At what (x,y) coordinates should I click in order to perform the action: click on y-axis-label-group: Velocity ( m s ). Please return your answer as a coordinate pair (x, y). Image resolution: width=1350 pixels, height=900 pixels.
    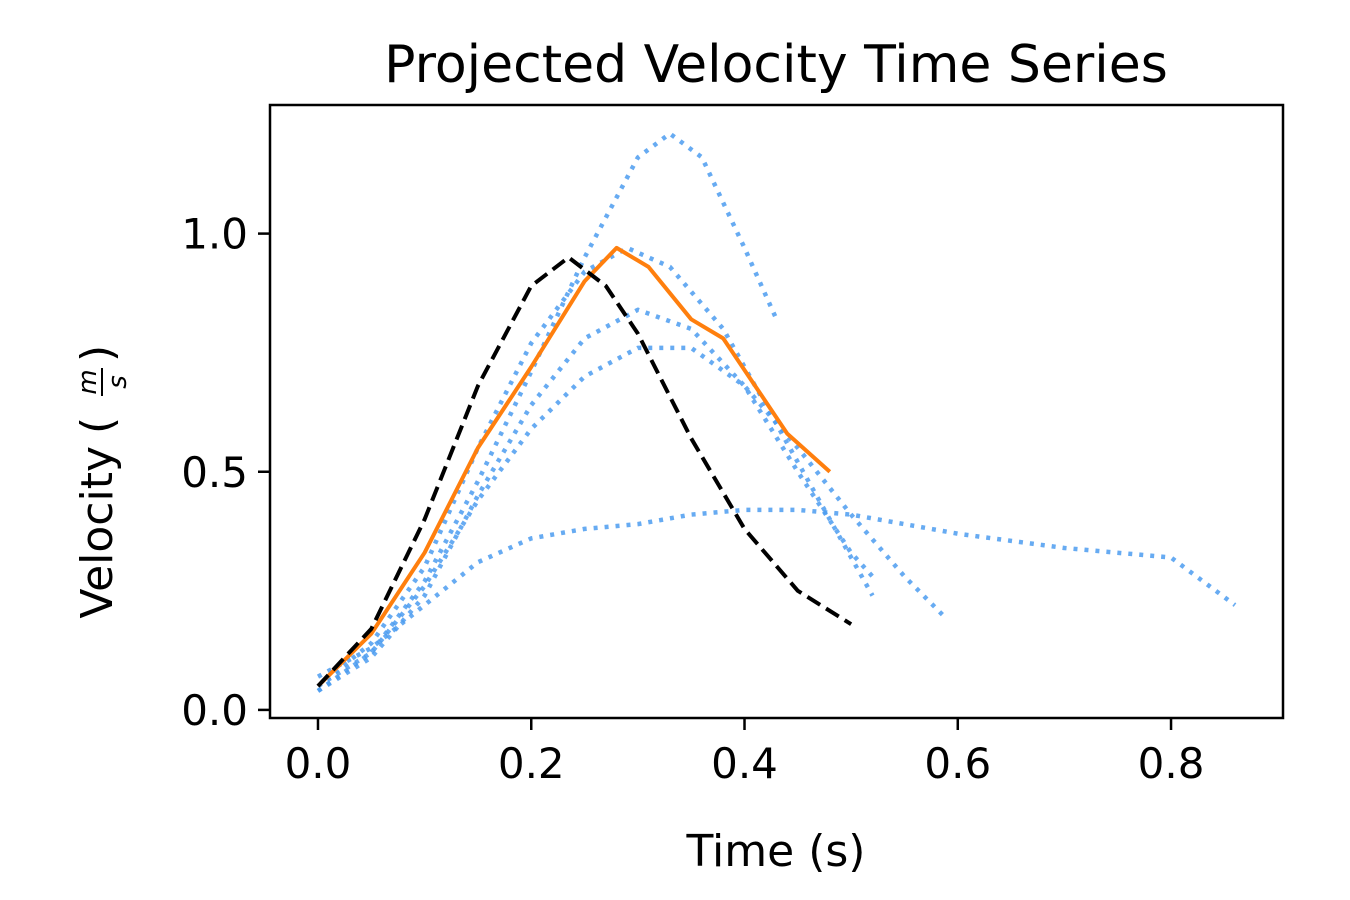
    Looking at the image, I should click on (102, 482).